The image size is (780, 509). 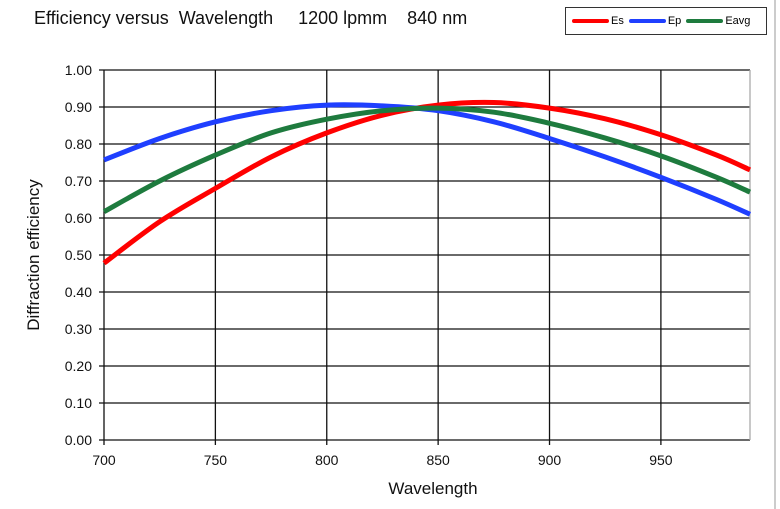 What do you see at coordinates (33, 255) in the screenshot?
I see `y-axis-label: Diffraction efficiency` at bounding box center [33, 255].